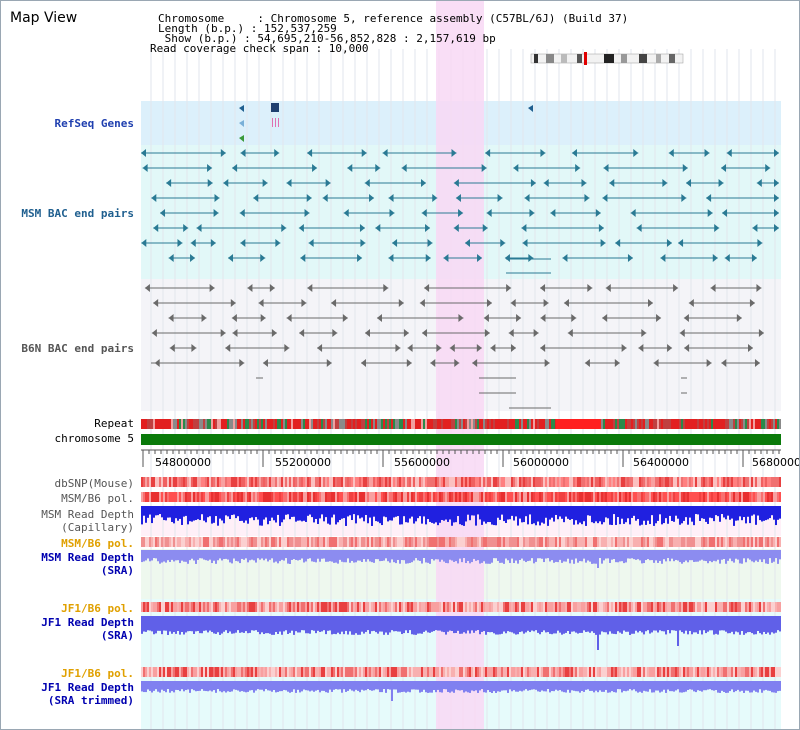  I want to click on track-label-b6n-bac: B6N BAC end pairs, so click(77, 348).